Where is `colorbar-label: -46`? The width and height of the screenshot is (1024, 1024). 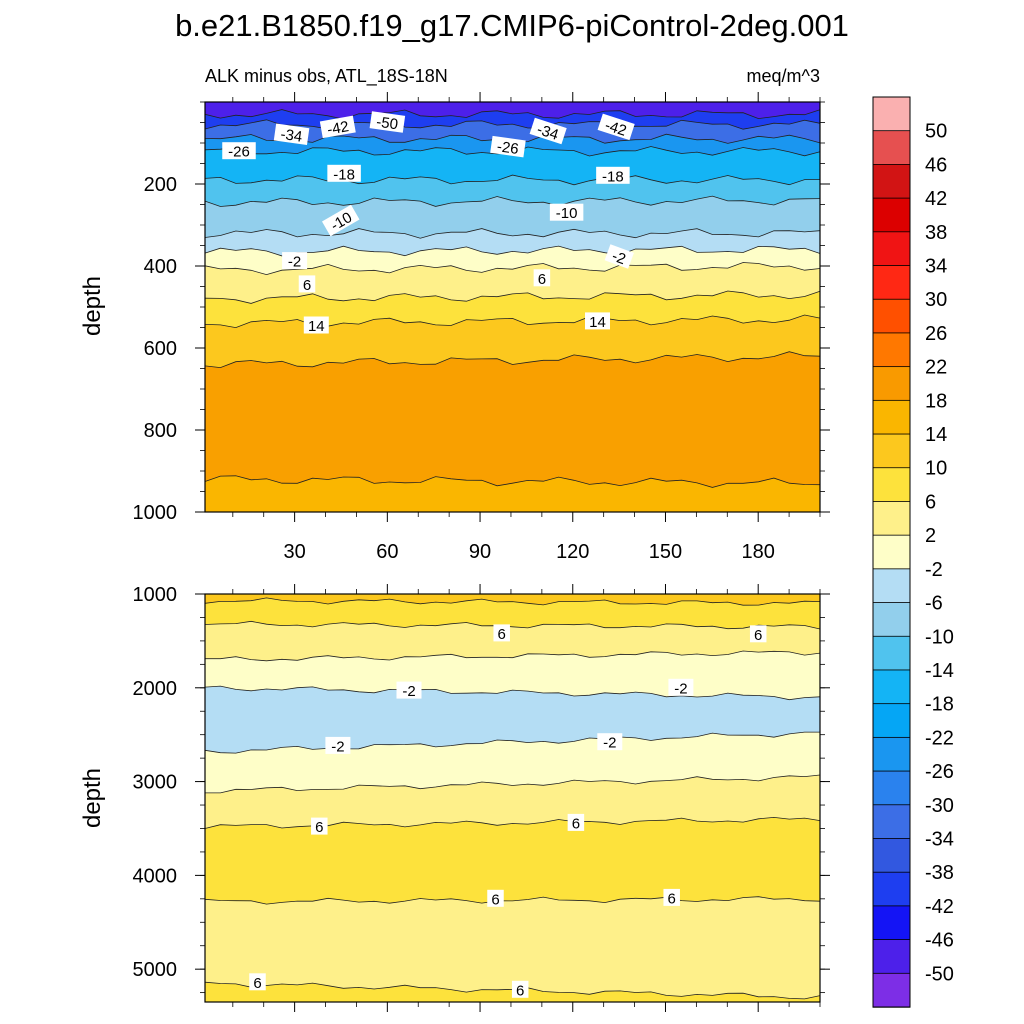
colorbar-label: -46 is located at coordinates (939, 941).